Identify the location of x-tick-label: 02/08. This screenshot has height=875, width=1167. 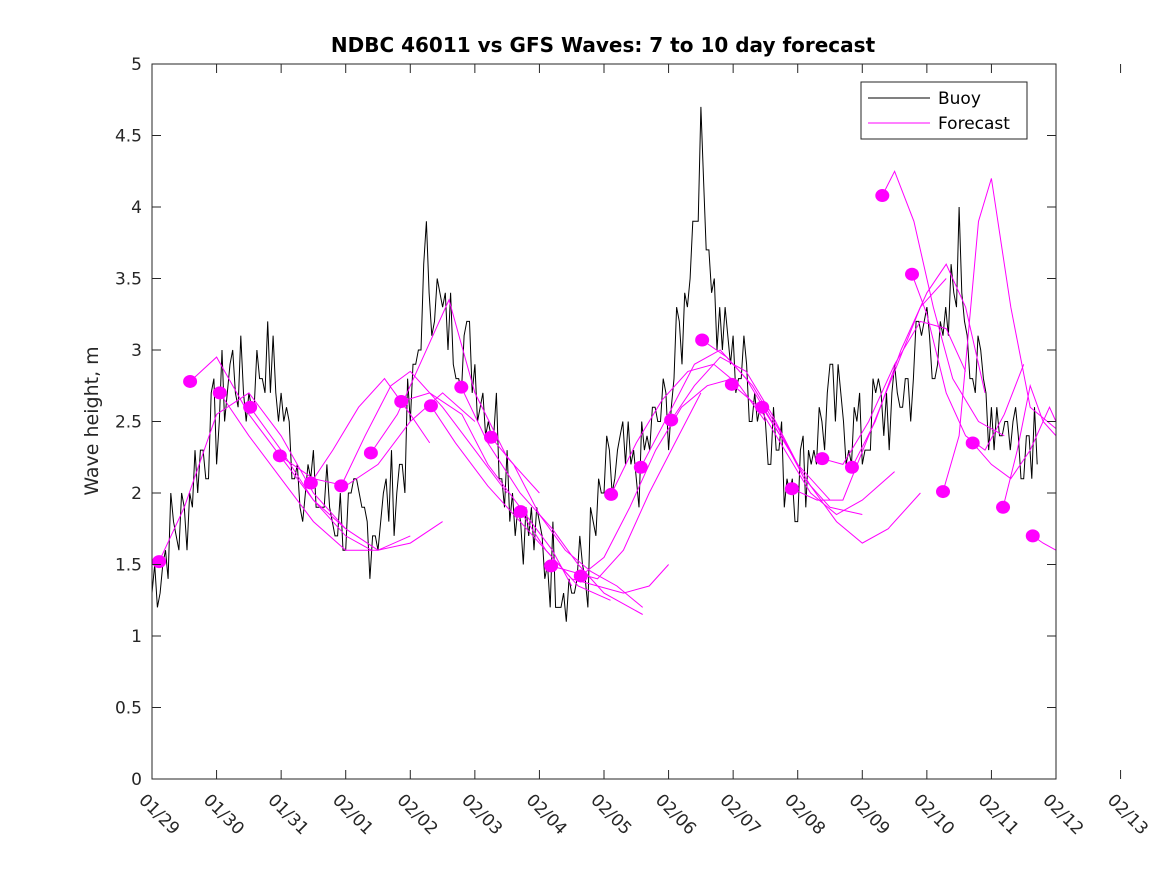
(804, 814).